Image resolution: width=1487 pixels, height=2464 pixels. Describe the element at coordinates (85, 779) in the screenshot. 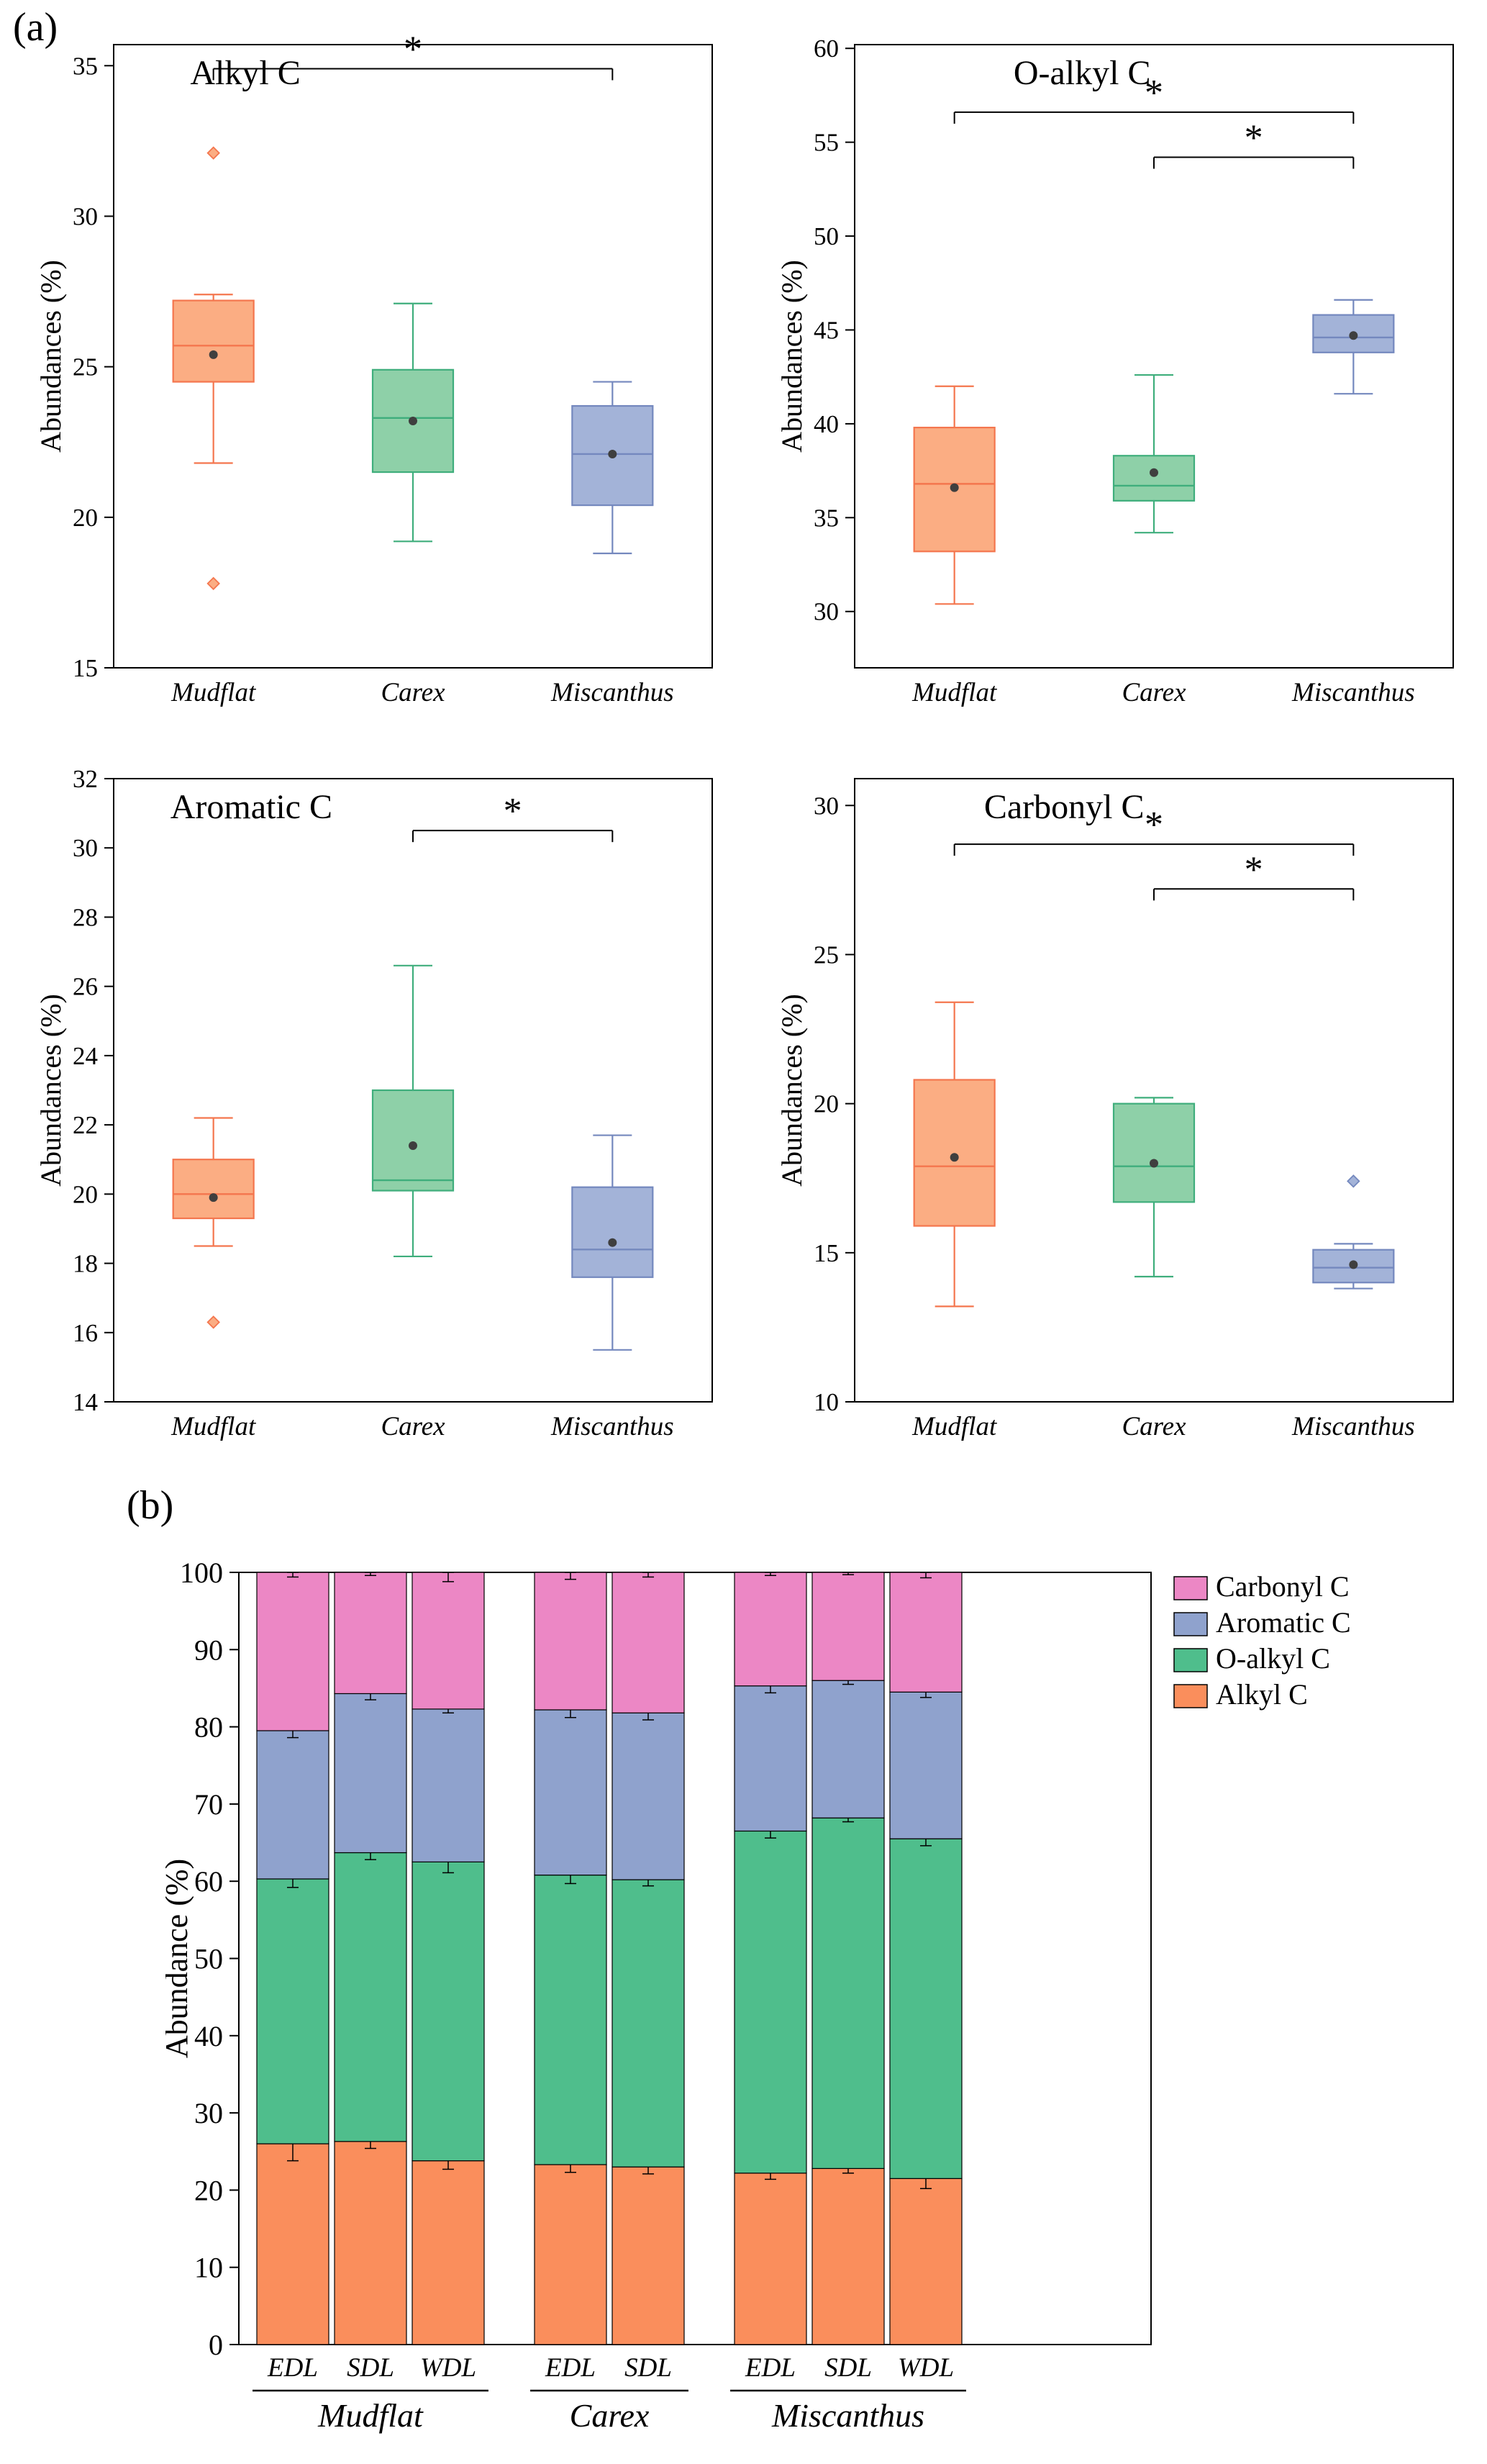

I see `y-tick-label: 32` at that location.